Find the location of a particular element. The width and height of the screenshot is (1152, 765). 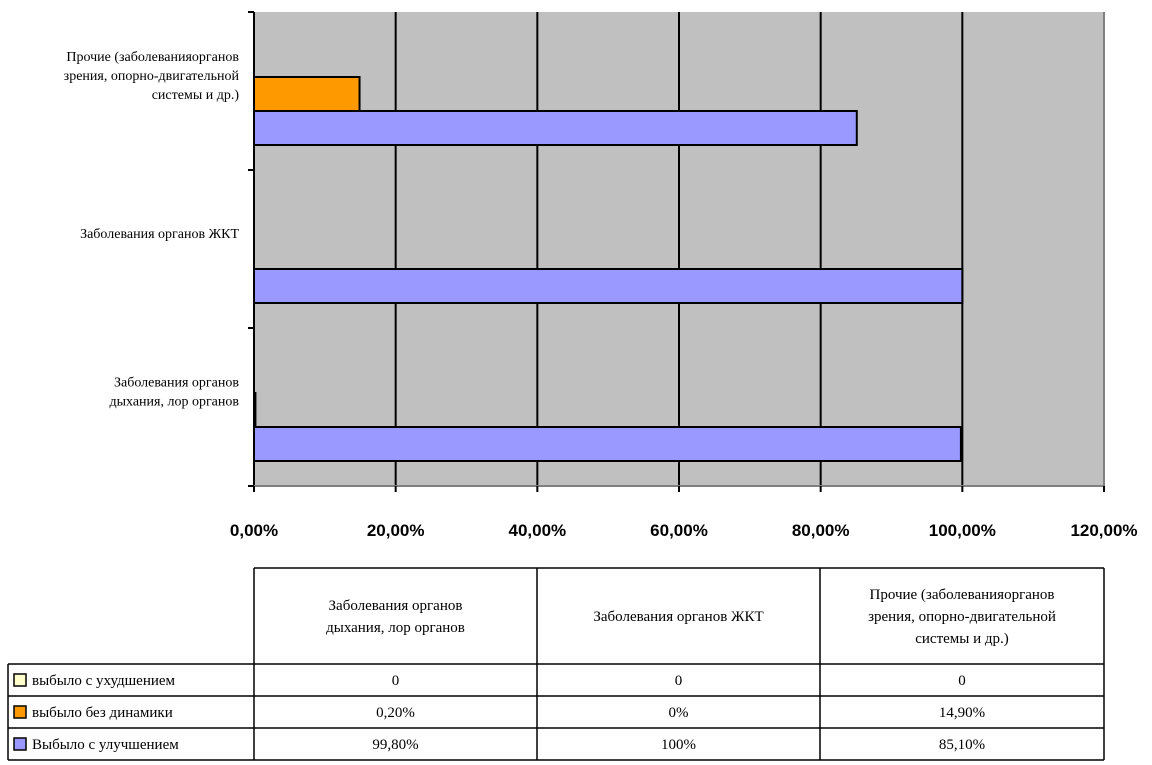

x-tick-label: 120,00% is located at coordinates (1103, 530).